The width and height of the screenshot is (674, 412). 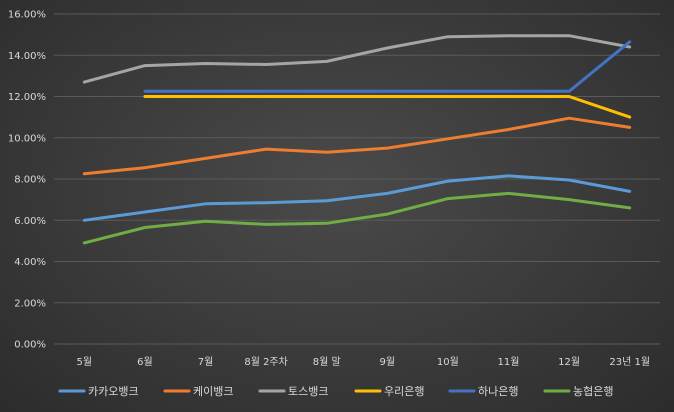 What do you see at coordinates (629, 362) in the screenshot?
I see `x-tick-label: 23년 1월` at bounding box center [629, 362].